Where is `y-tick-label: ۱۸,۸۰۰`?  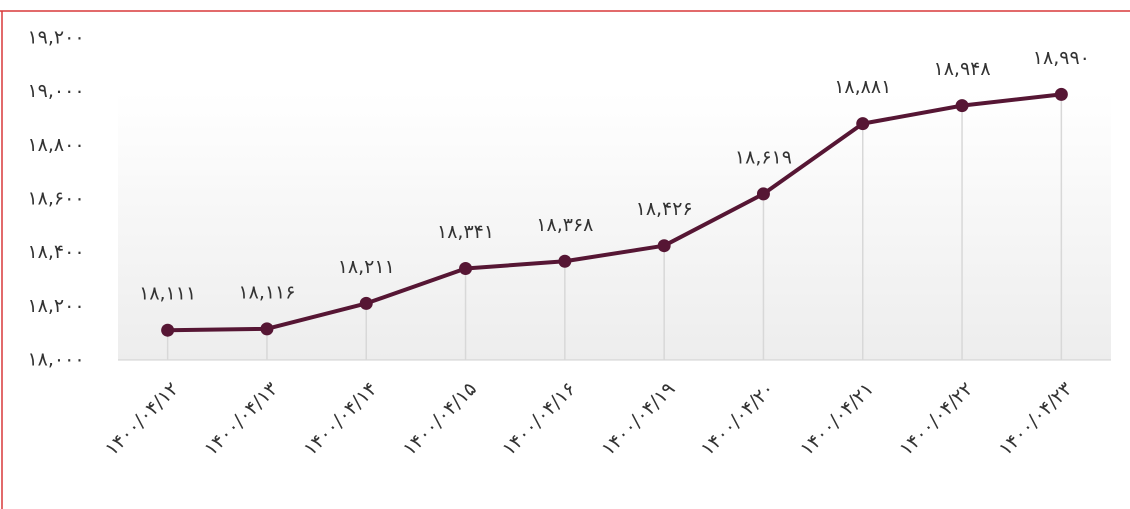 y-tick-label: ۱۸,۸۰۰ is located at coordinates (55, 145).